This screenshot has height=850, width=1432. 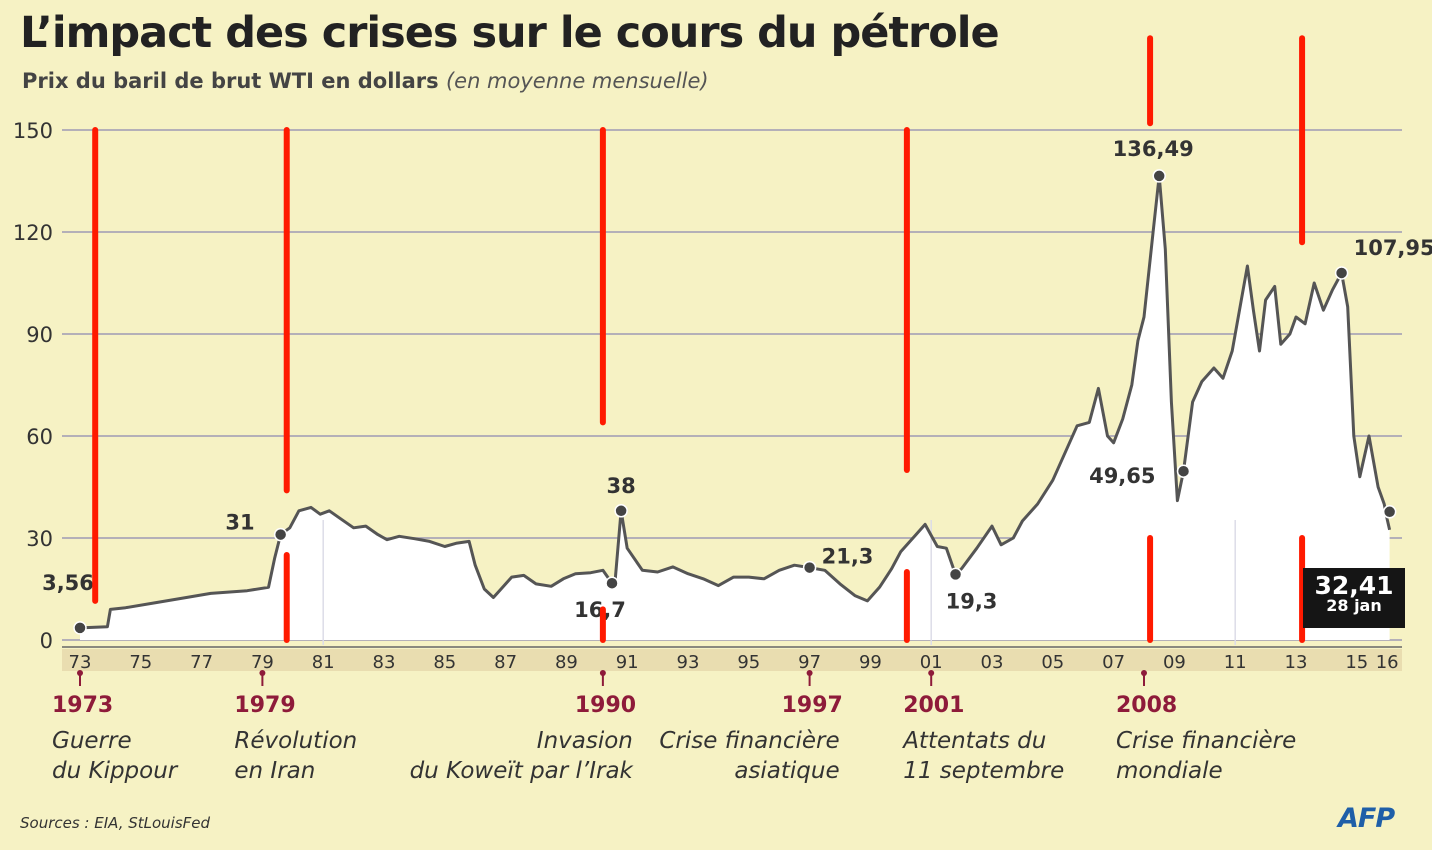 What do you see at coordinates (584, 741) in the screenshot?
I see `event-label-line1: Invasion` at bounding box center [584, 741].